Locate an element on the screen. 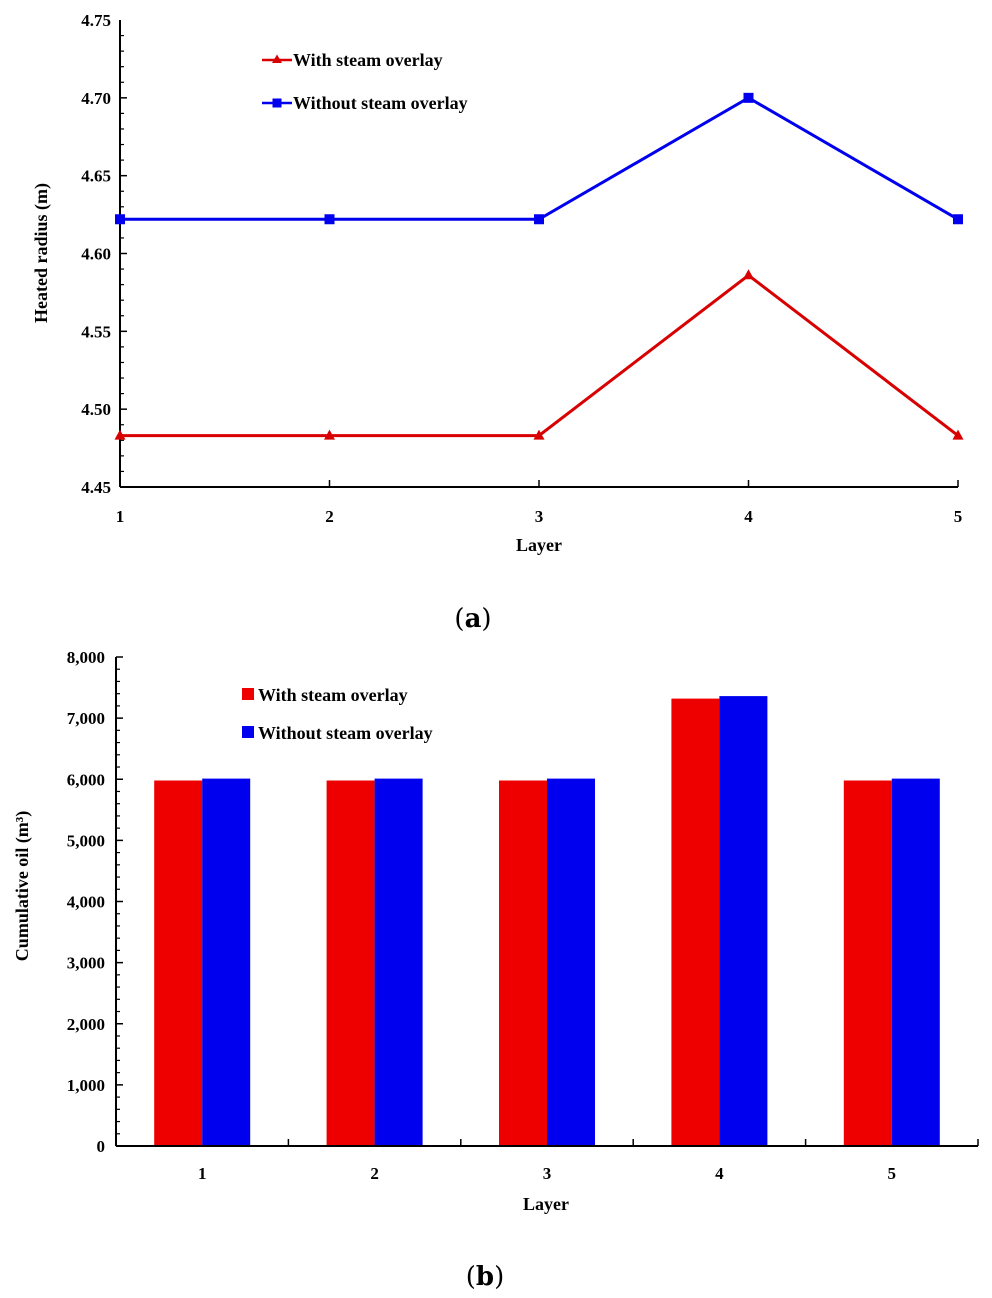 The width and height of the screenshot is (992, 1298). caption-a: (a) is located at coordinates (472, 619).